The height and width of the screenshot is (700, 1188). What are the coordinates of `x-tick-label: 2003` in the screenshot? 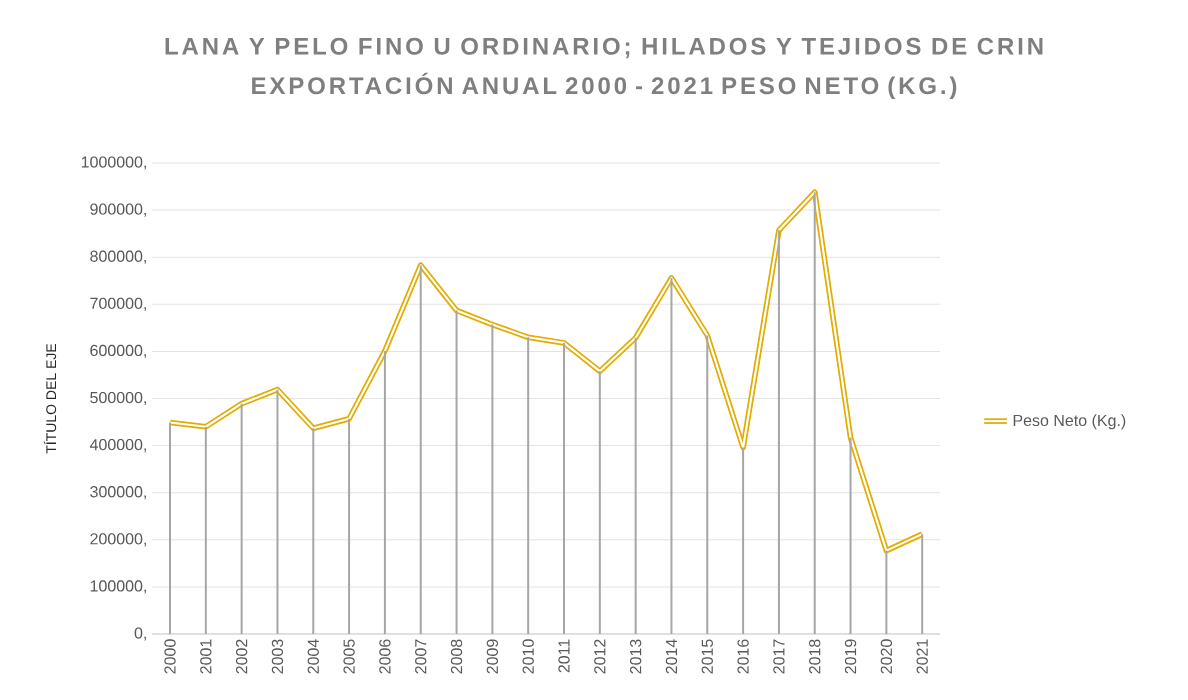 It's located at (277, 656).